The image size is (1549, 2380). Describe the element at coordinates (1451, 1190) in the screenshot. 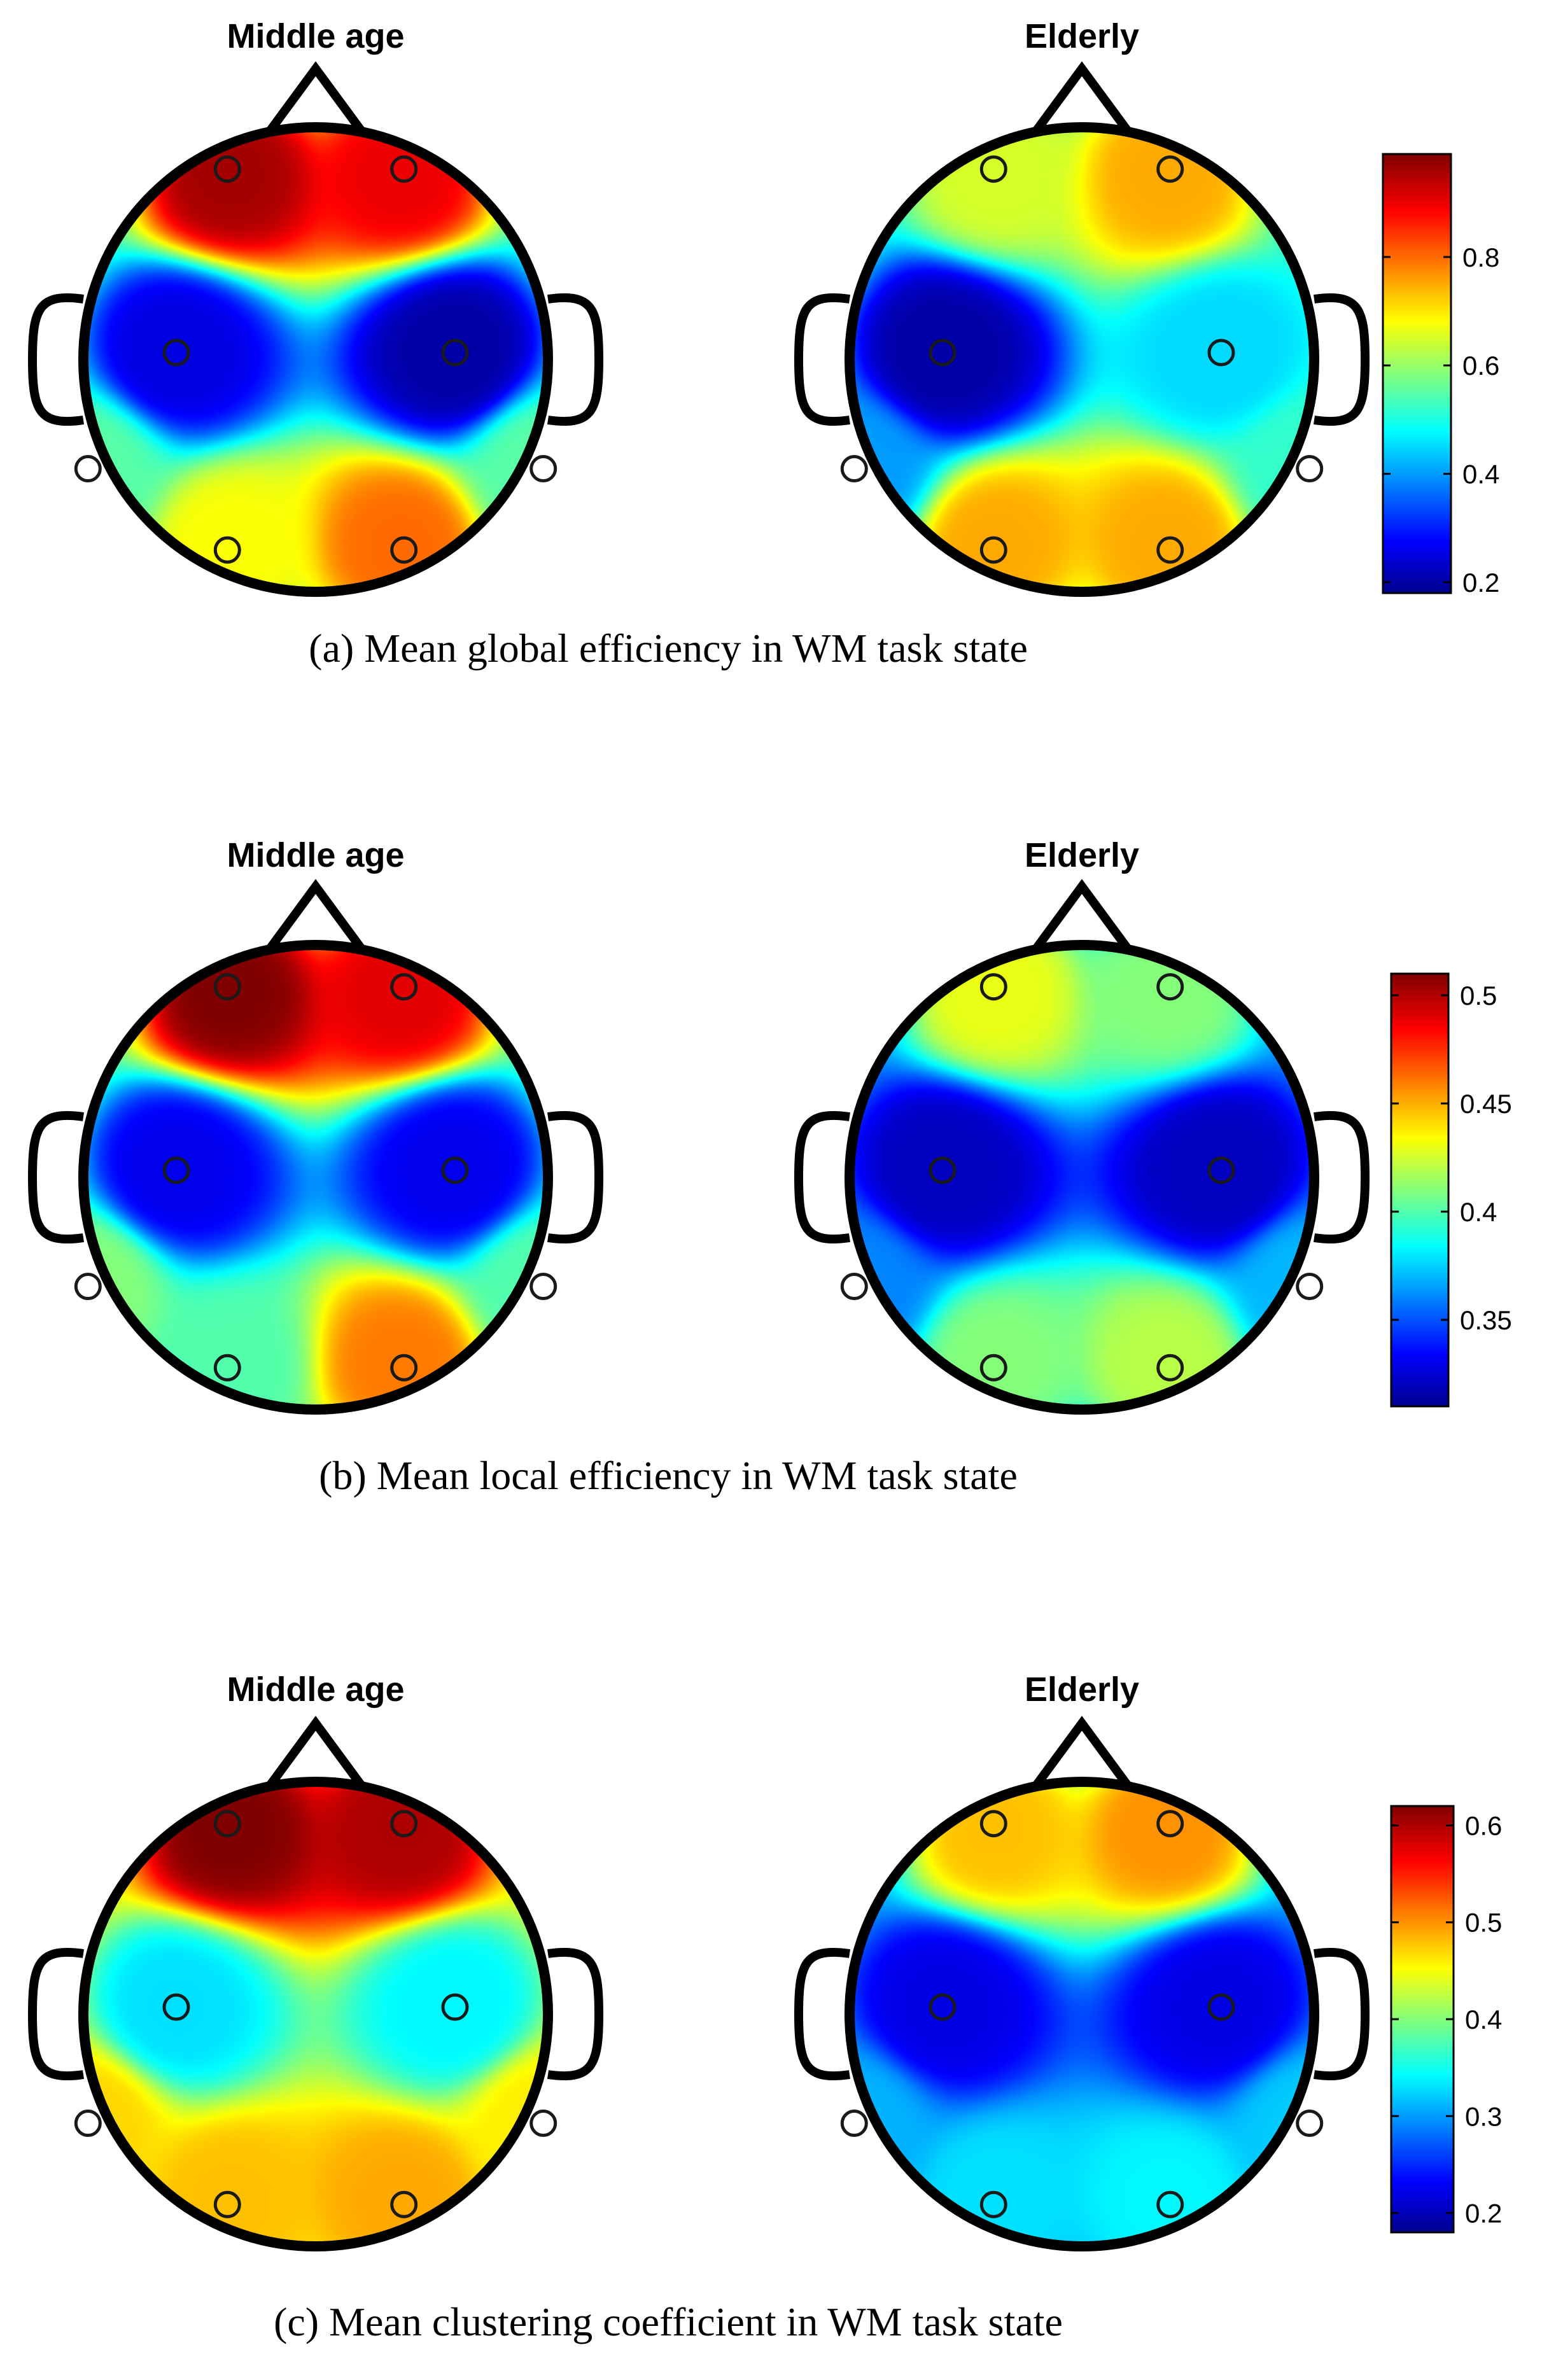

I see `colorbar-2: 0.35 0.4 0.45 0.5` at that location.